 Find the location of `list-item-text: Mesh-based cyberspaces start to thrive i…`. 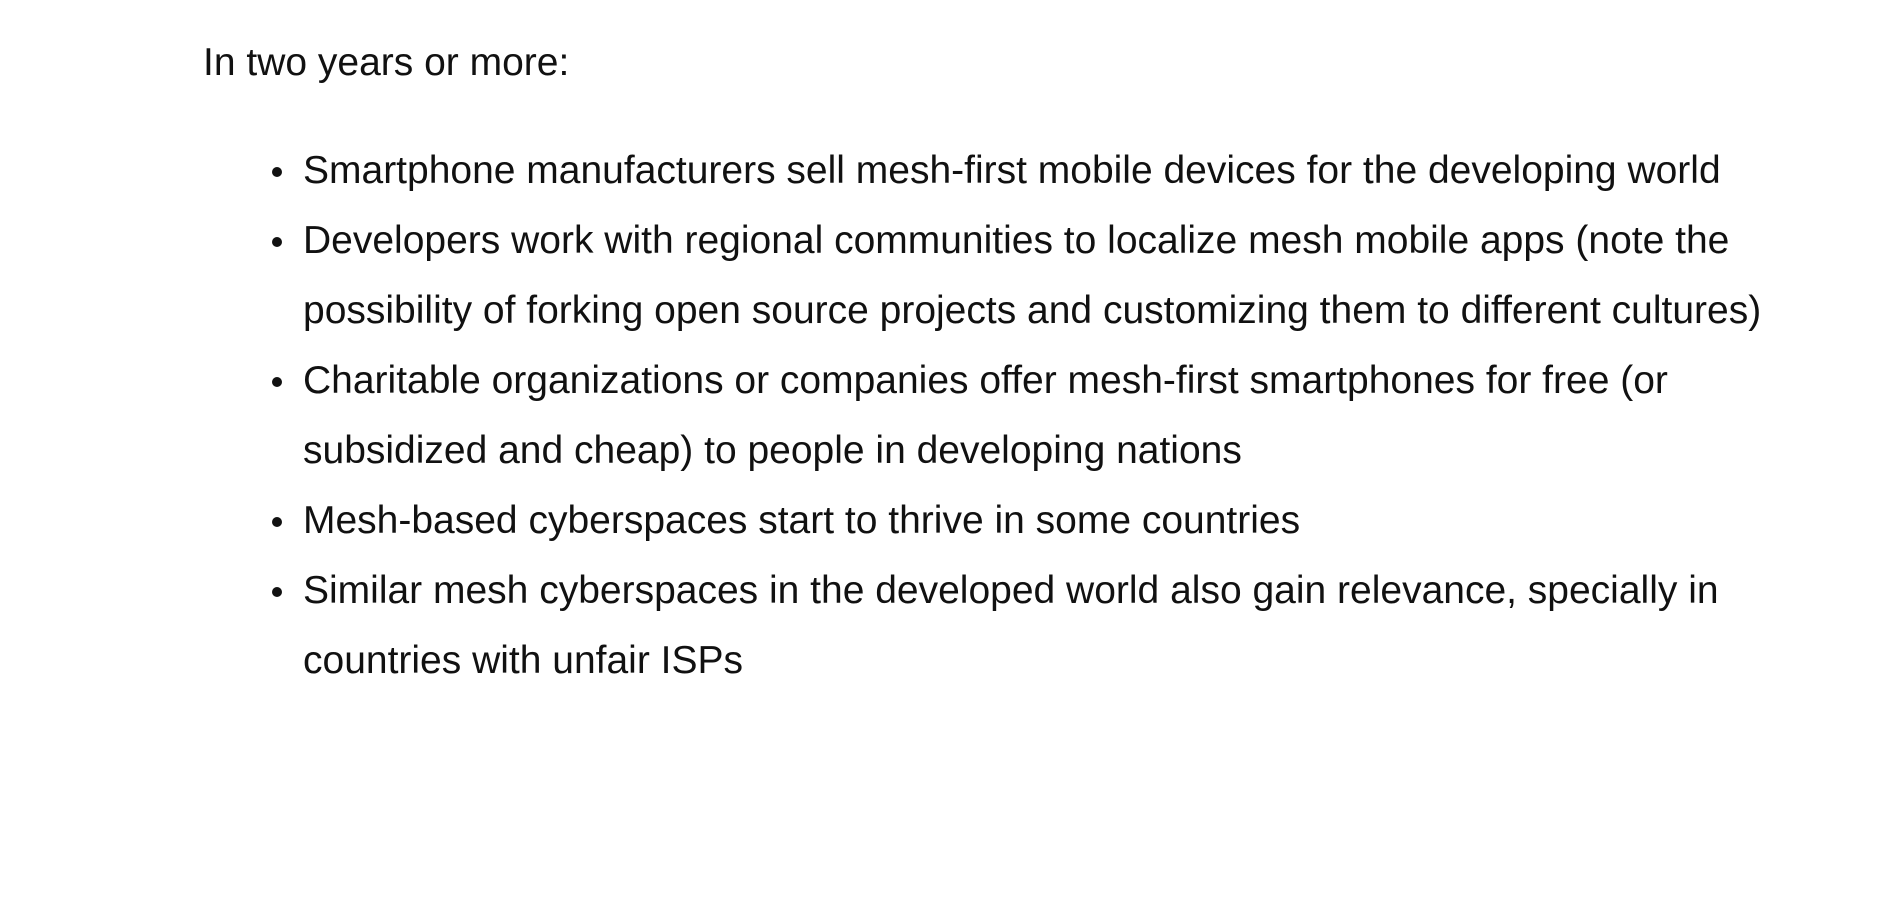

list-item-text: Mesh-based cyberspaces start to thrive i… is located at coordinates (802, 520).